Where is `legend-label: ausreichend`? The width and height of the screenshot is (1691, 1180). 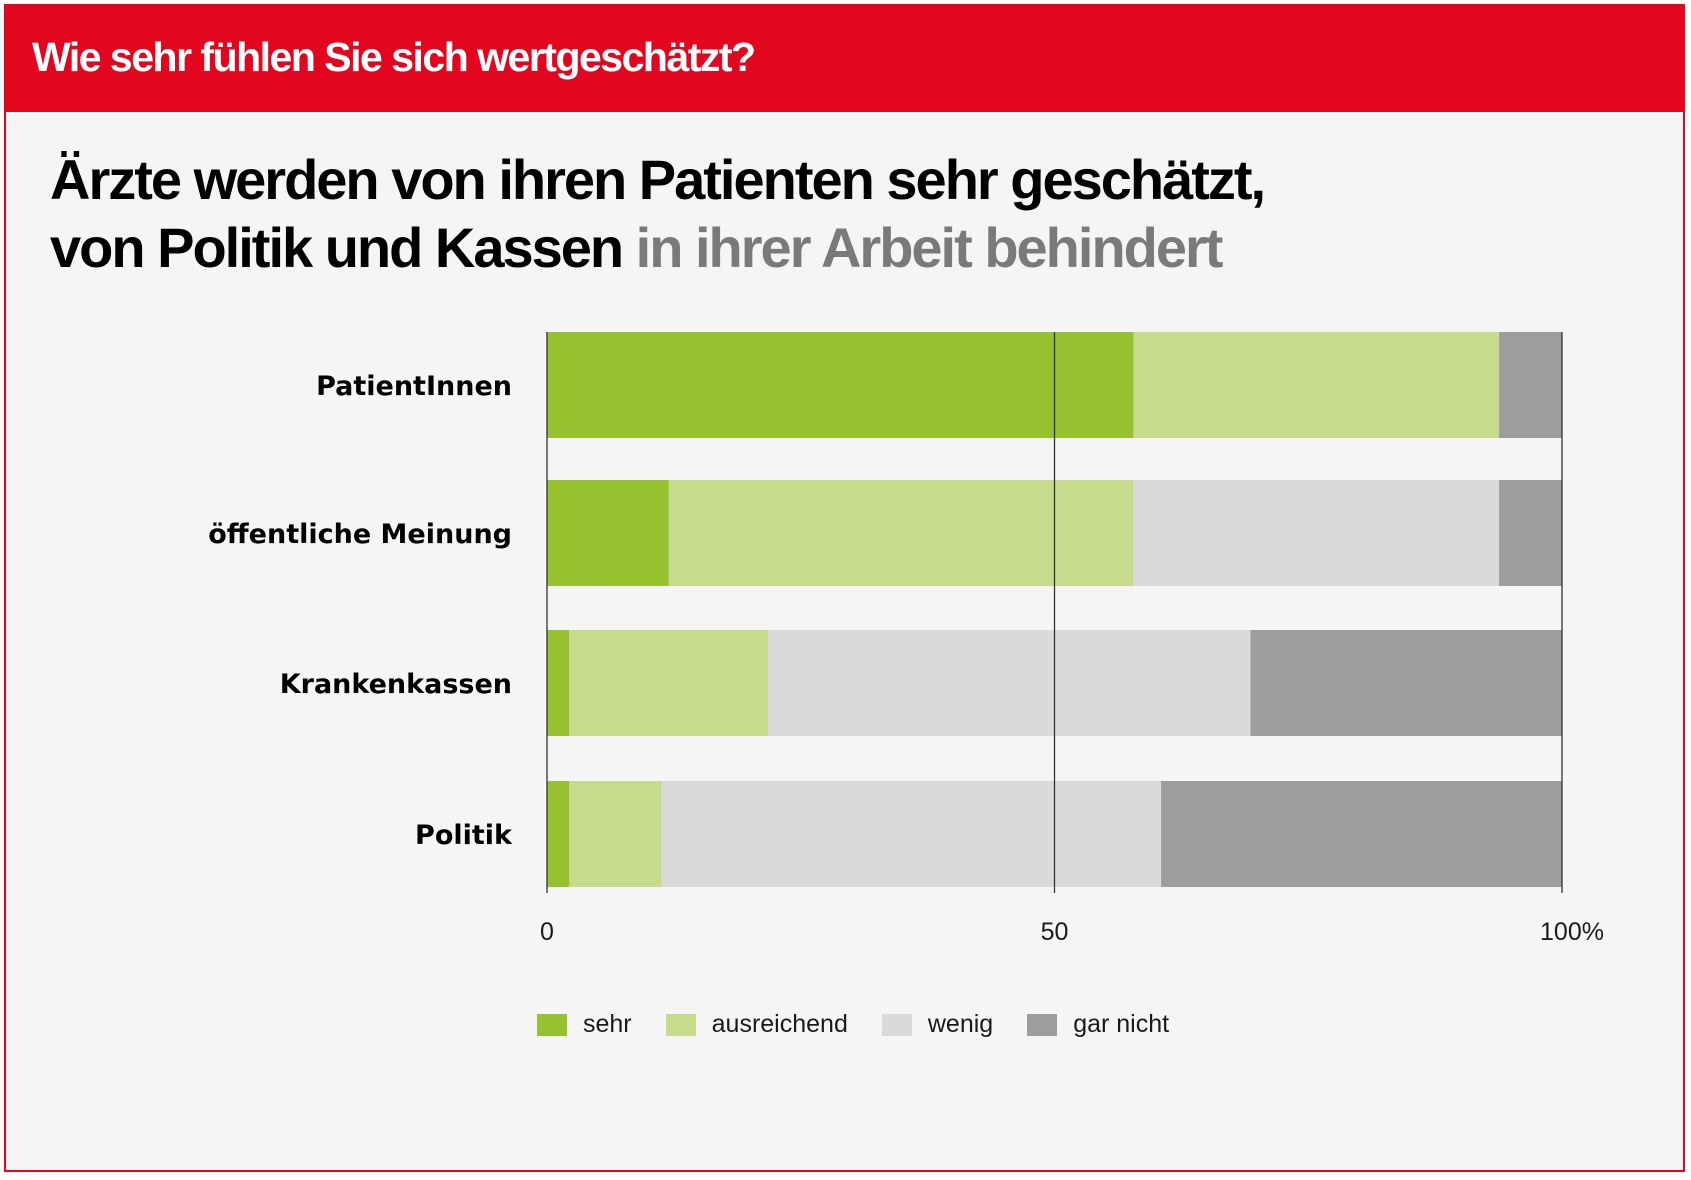
legend-label: ausreichend is located at coordinates (779, 1024).